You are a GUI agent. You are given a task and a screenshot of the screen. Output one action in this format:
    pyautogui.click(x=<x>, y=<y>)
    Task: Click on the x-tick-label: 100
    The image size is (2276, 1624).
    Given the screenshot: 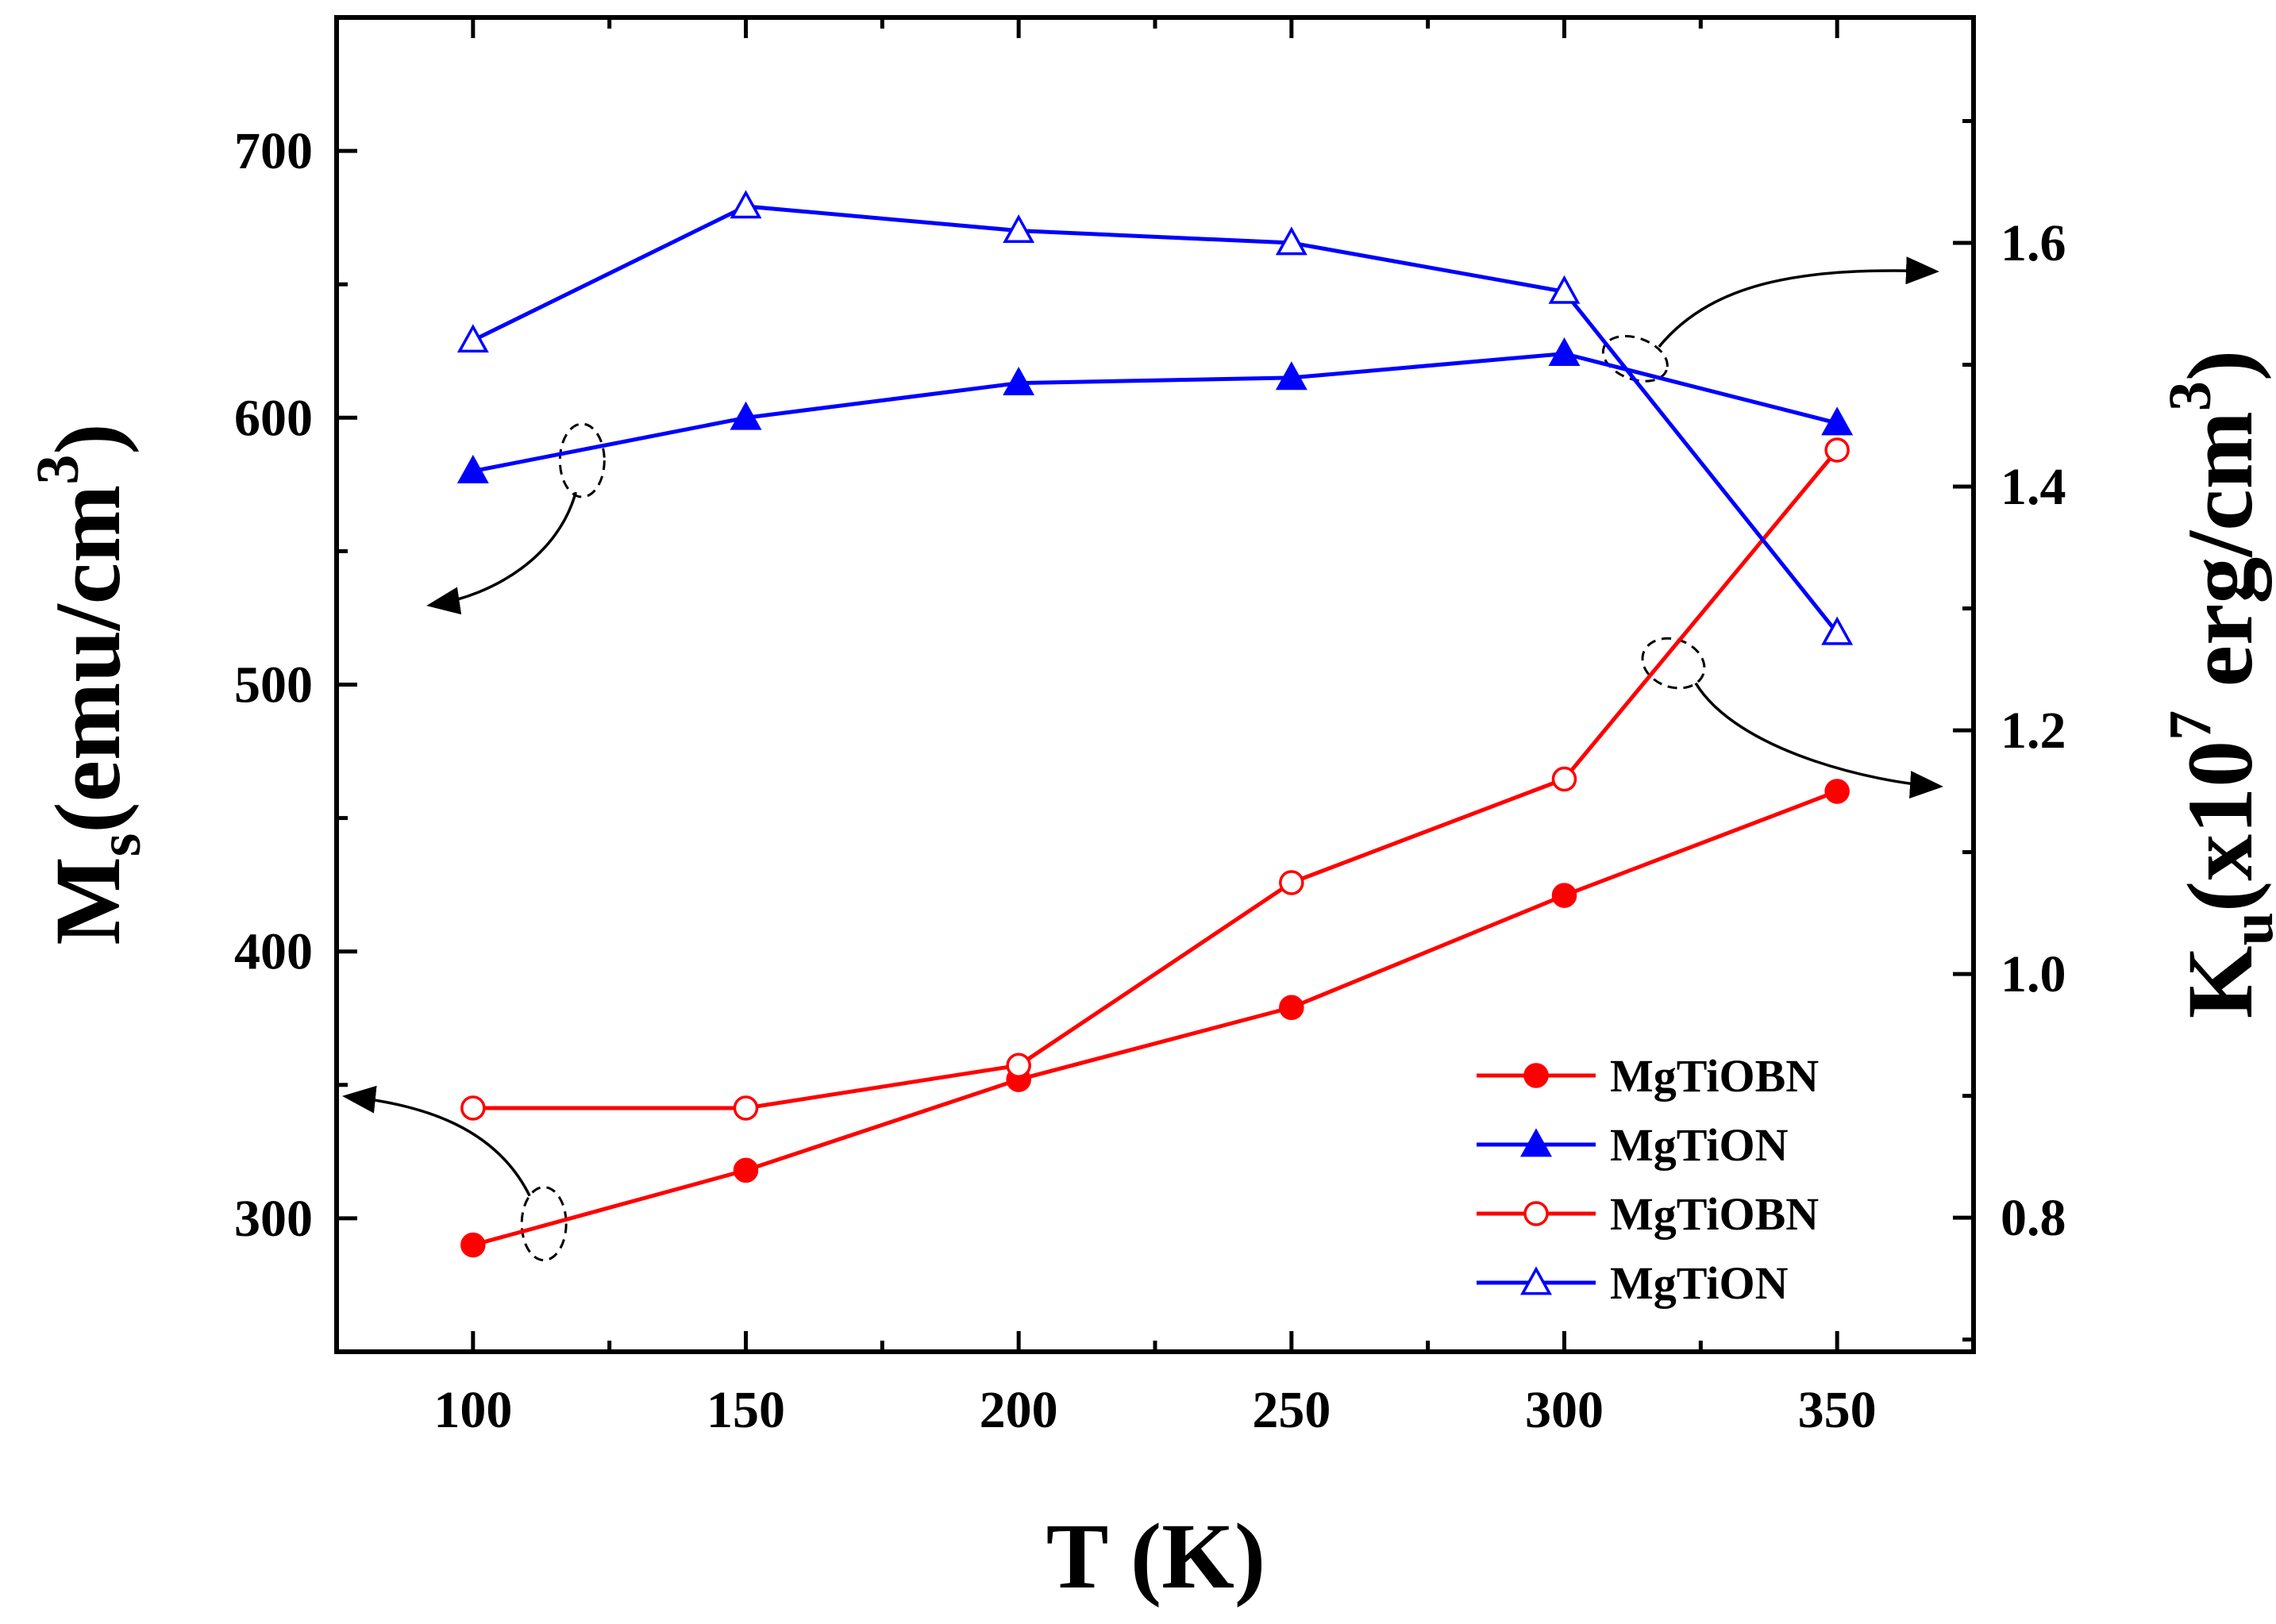 What is the action you would take?
    pyautogui.click(x=473, y=1410)
    